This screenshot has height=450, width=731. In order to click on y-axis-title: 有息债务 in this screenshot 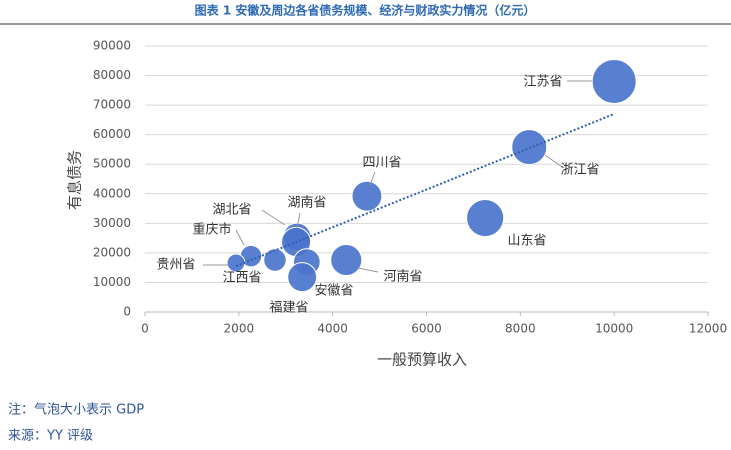, I will do `click(75, 180)`.